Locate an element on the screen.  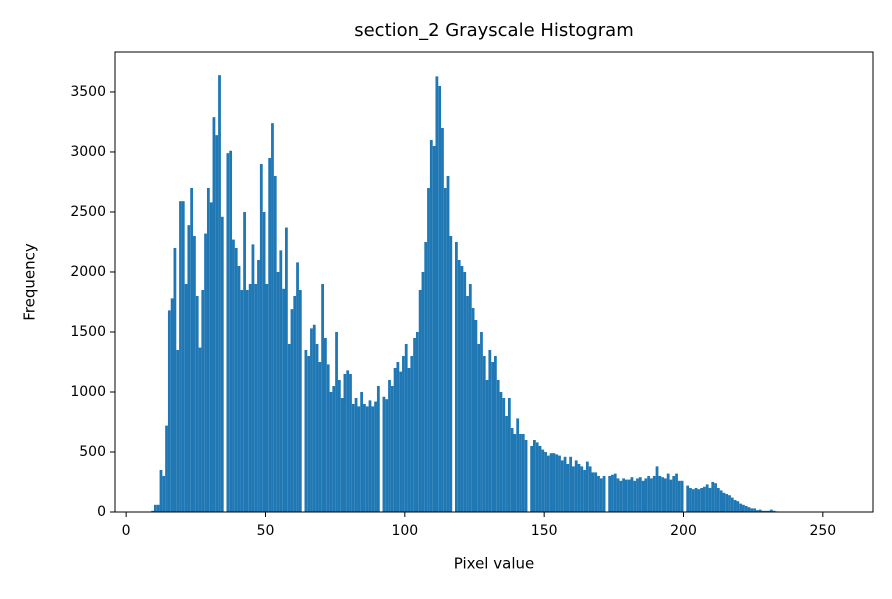
x-tick-label: 200 is located at coordinates (683, 531).